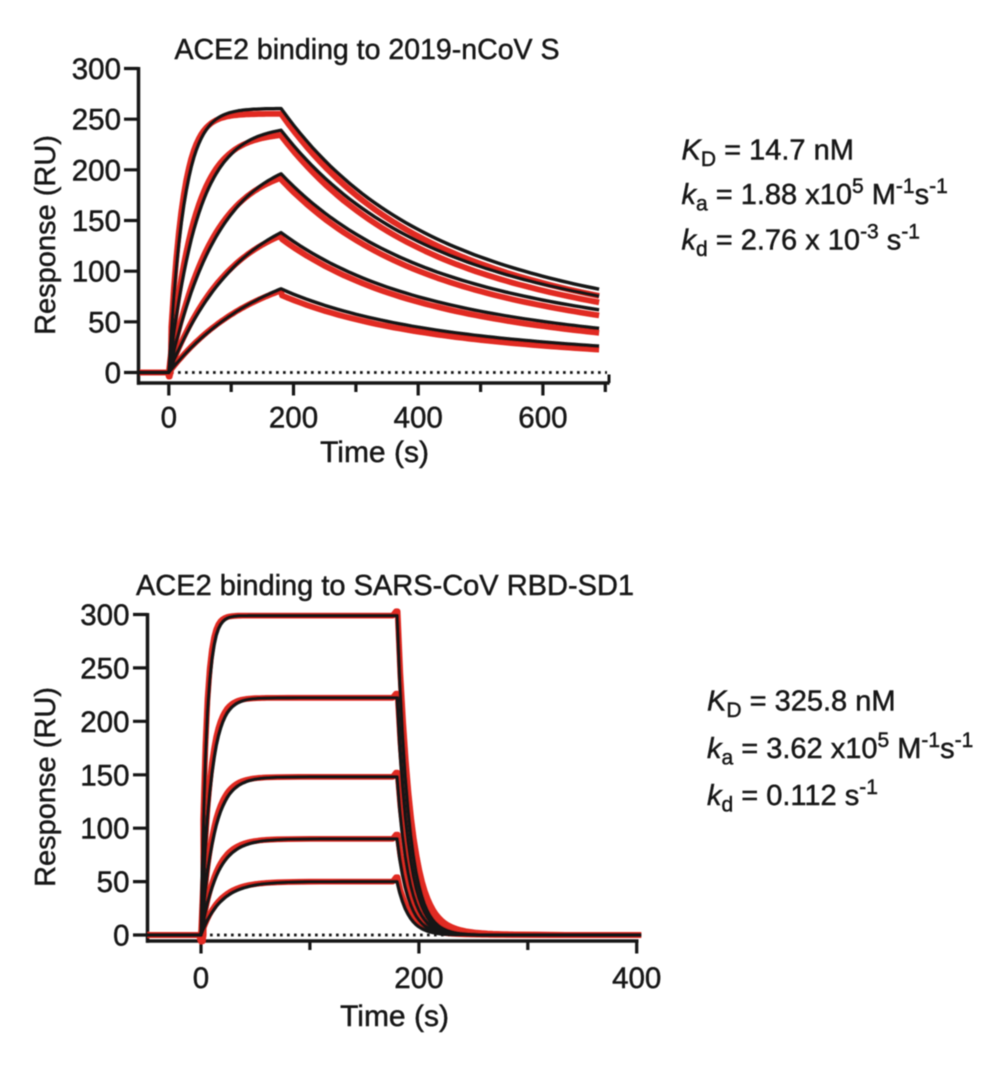 This screenshot has width=1000, height=1066. Describe the element at coordinates (542, 418) in the screenshot. I see `svg-text: 600` at that location.